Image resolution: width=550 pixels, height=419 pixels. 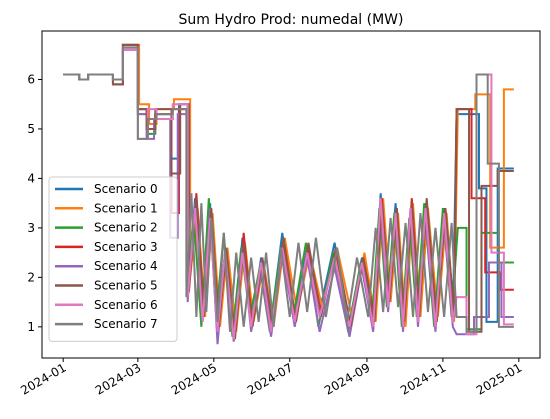 I want to click on legend-label-scenario-4: Scenario 4, so click(x=126, y=266).